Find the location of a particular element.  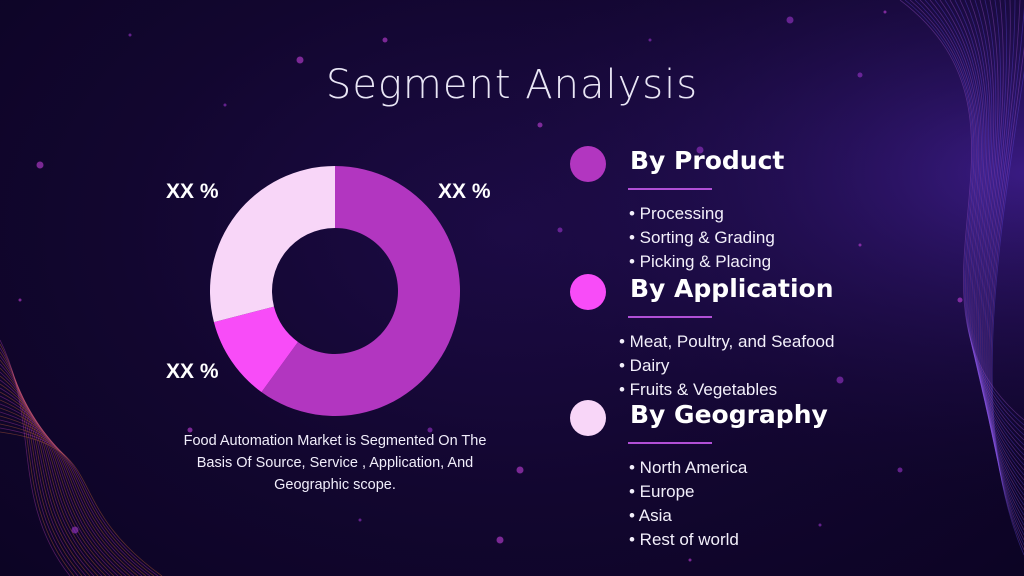

list-item: • Asia is located at coordinates (650, 515).